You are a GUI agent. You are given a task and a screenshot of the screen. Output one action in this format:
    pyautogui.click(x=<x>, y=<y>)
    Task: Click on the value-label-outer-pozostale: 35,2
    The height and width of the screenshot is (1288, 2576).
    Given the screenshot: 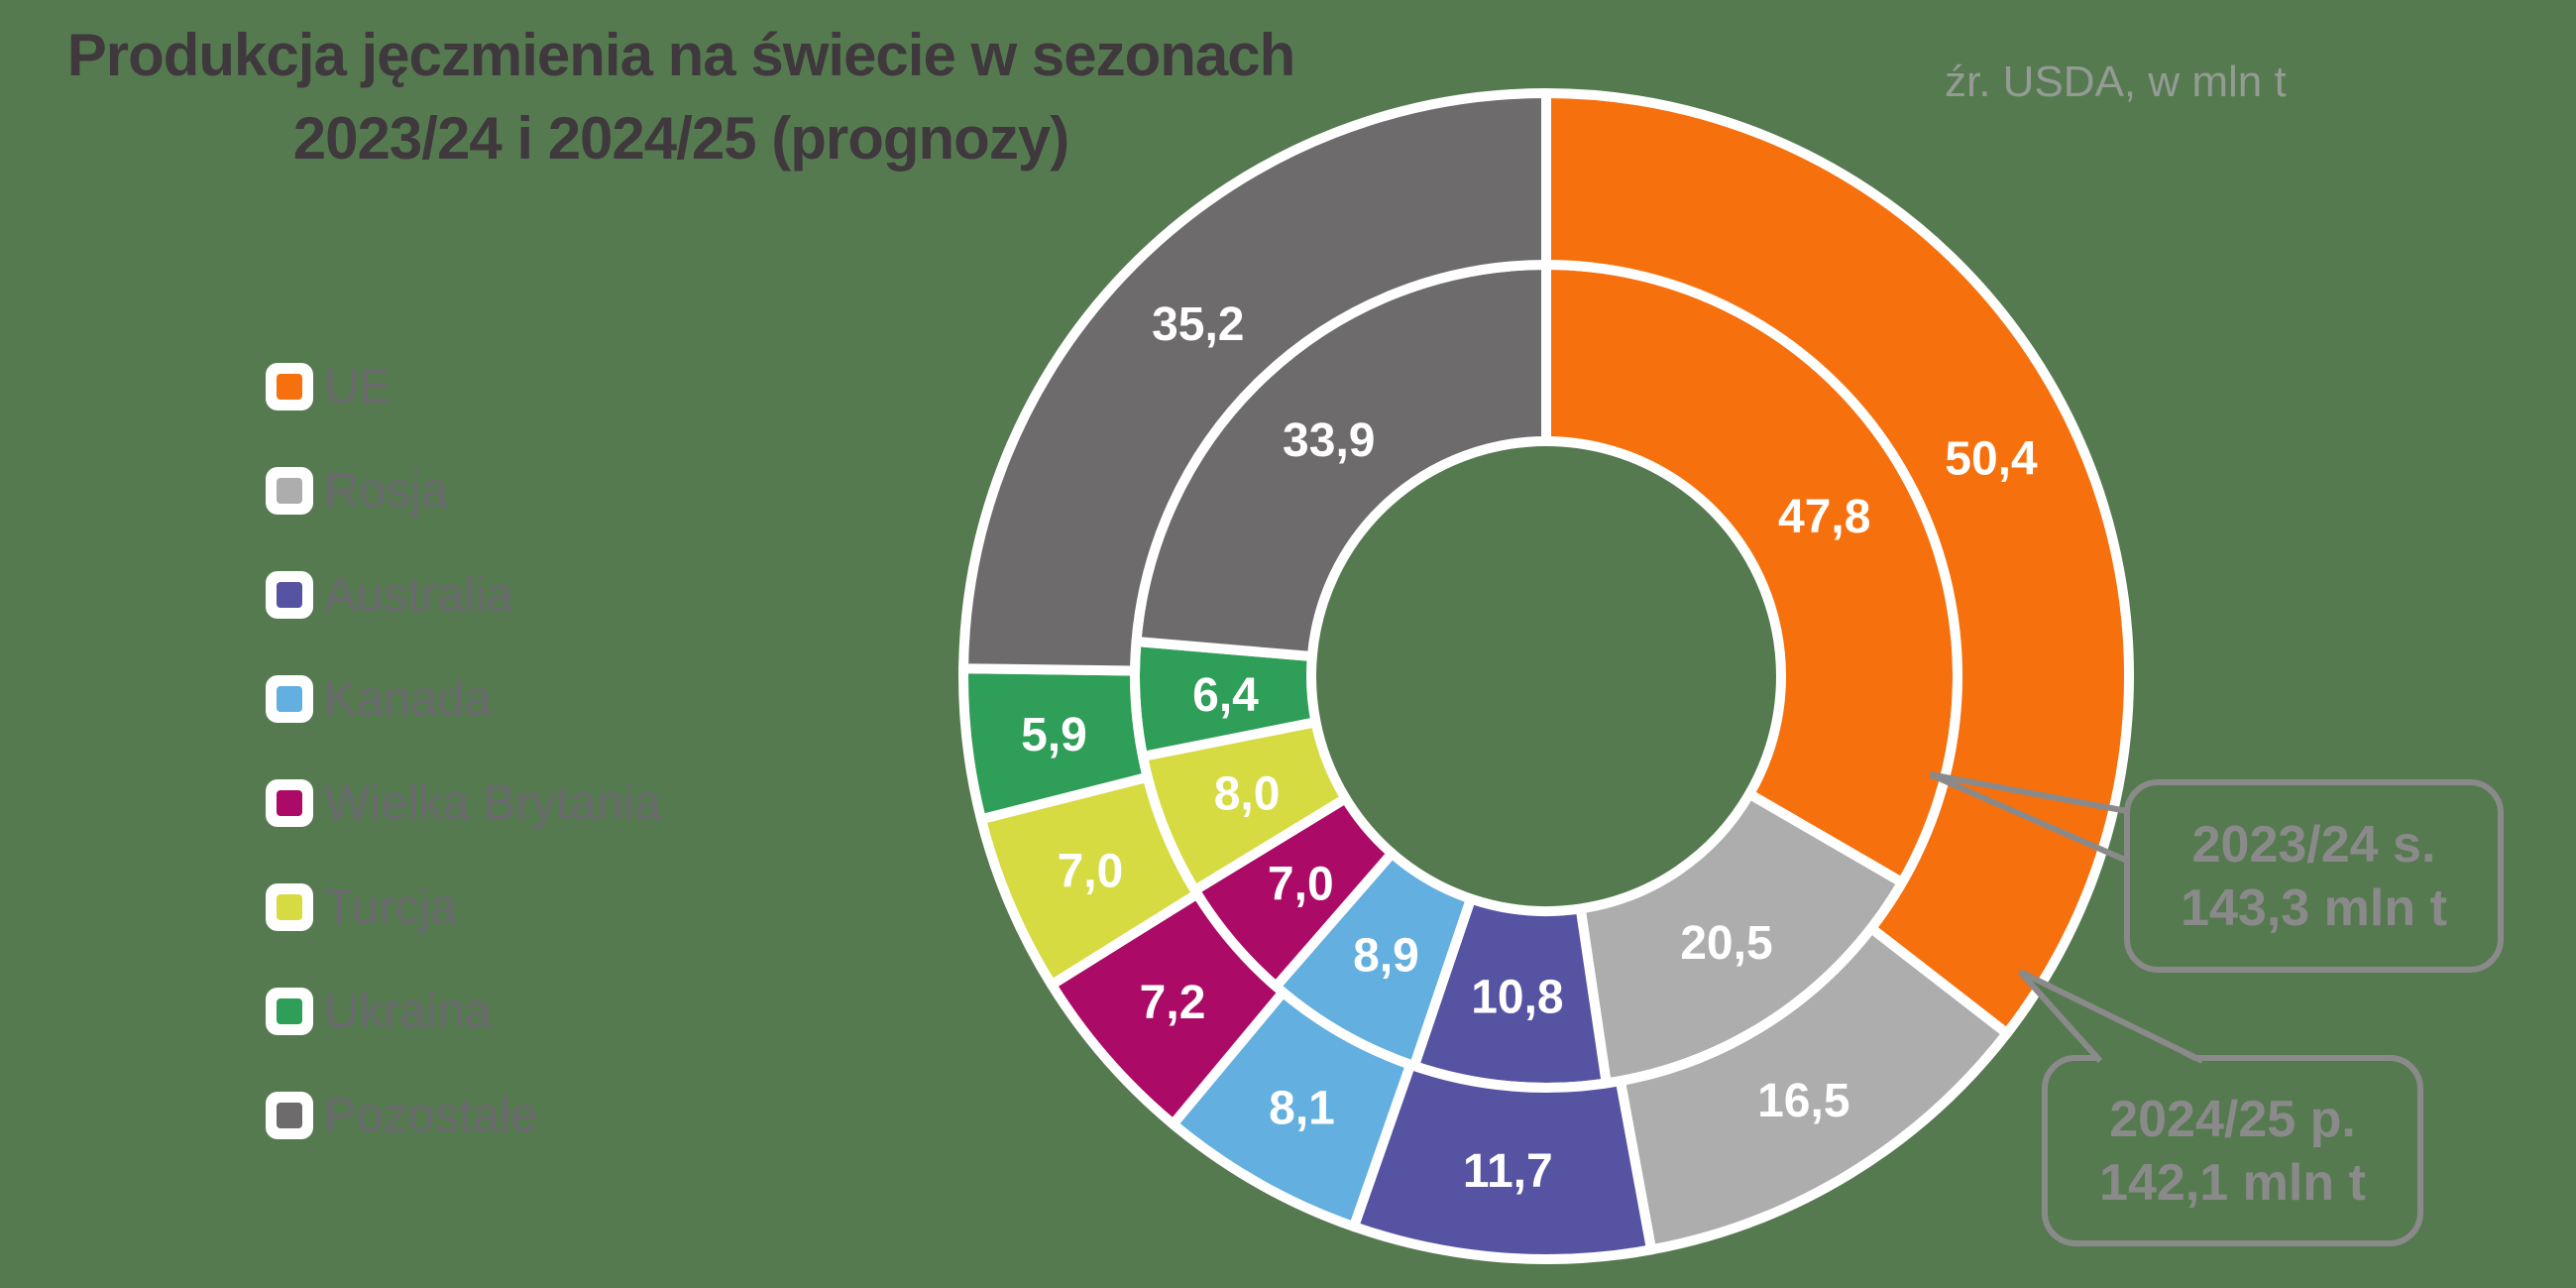 What is the action you would take?
    pyautogui.click(x=1198, y=324)
    